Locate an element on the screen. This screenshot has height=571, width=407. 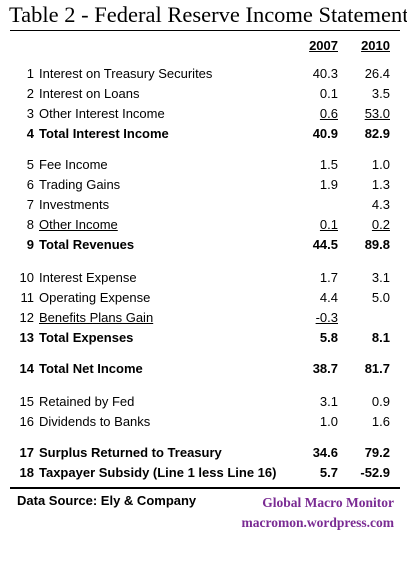
brand-url: macromon.wordpress.com is located at coordinates (317, 522).